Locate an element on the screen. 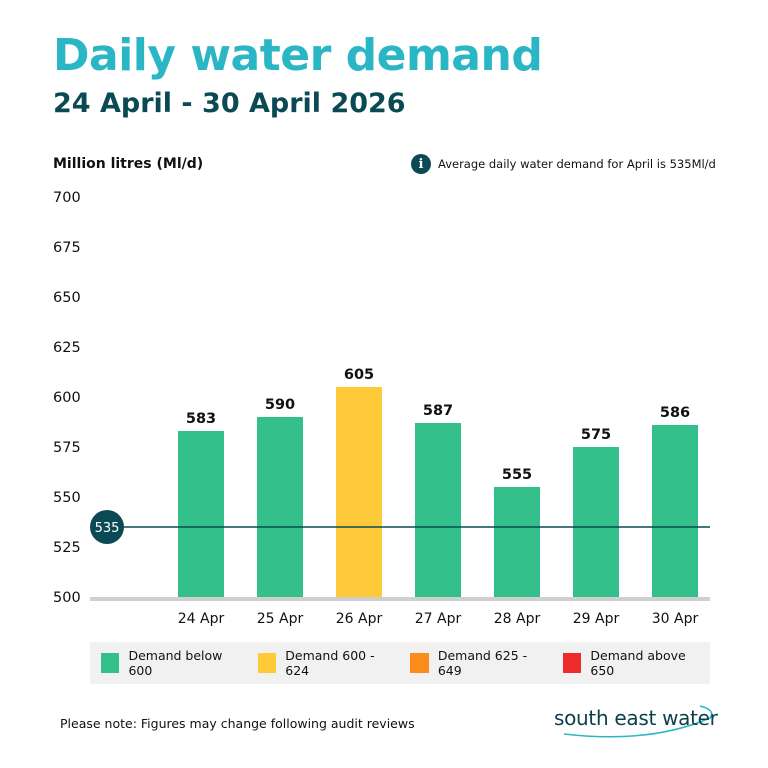 Image resolution: width=768 pixels, height=768 pixels. bar-value-label: 586 is located at coordinates (675, 413).